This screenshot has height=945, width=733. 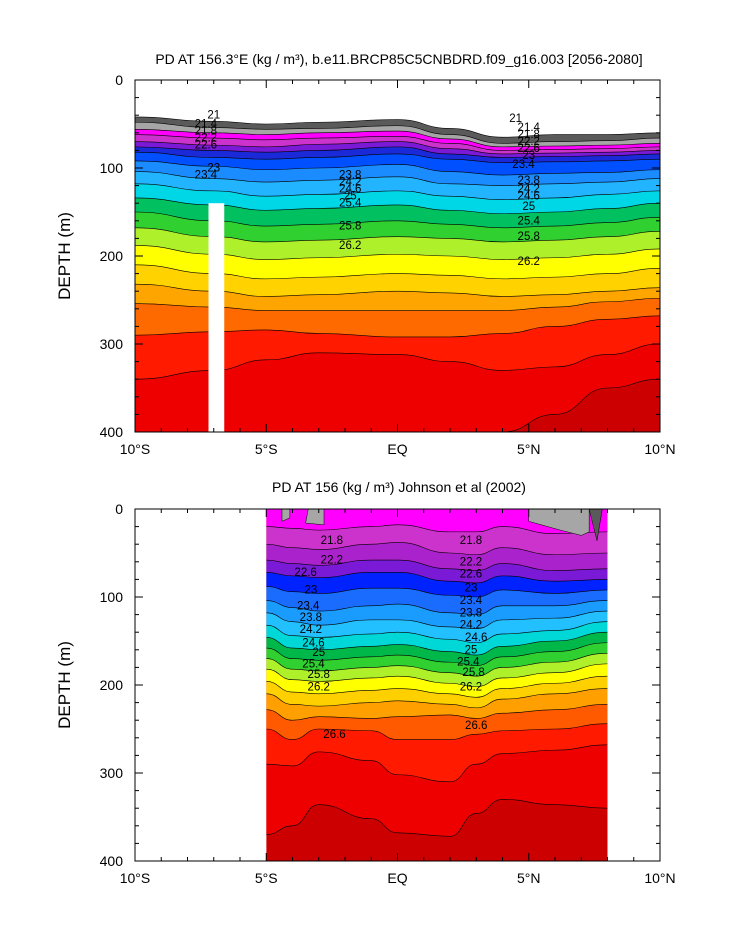 What do you see at coordinates (399, 487) in the screenshot?
I see `chart-title-bottom: PD AT 156 (kg / m³) Johnson et al (2002)` at bounding box center [399, 487].